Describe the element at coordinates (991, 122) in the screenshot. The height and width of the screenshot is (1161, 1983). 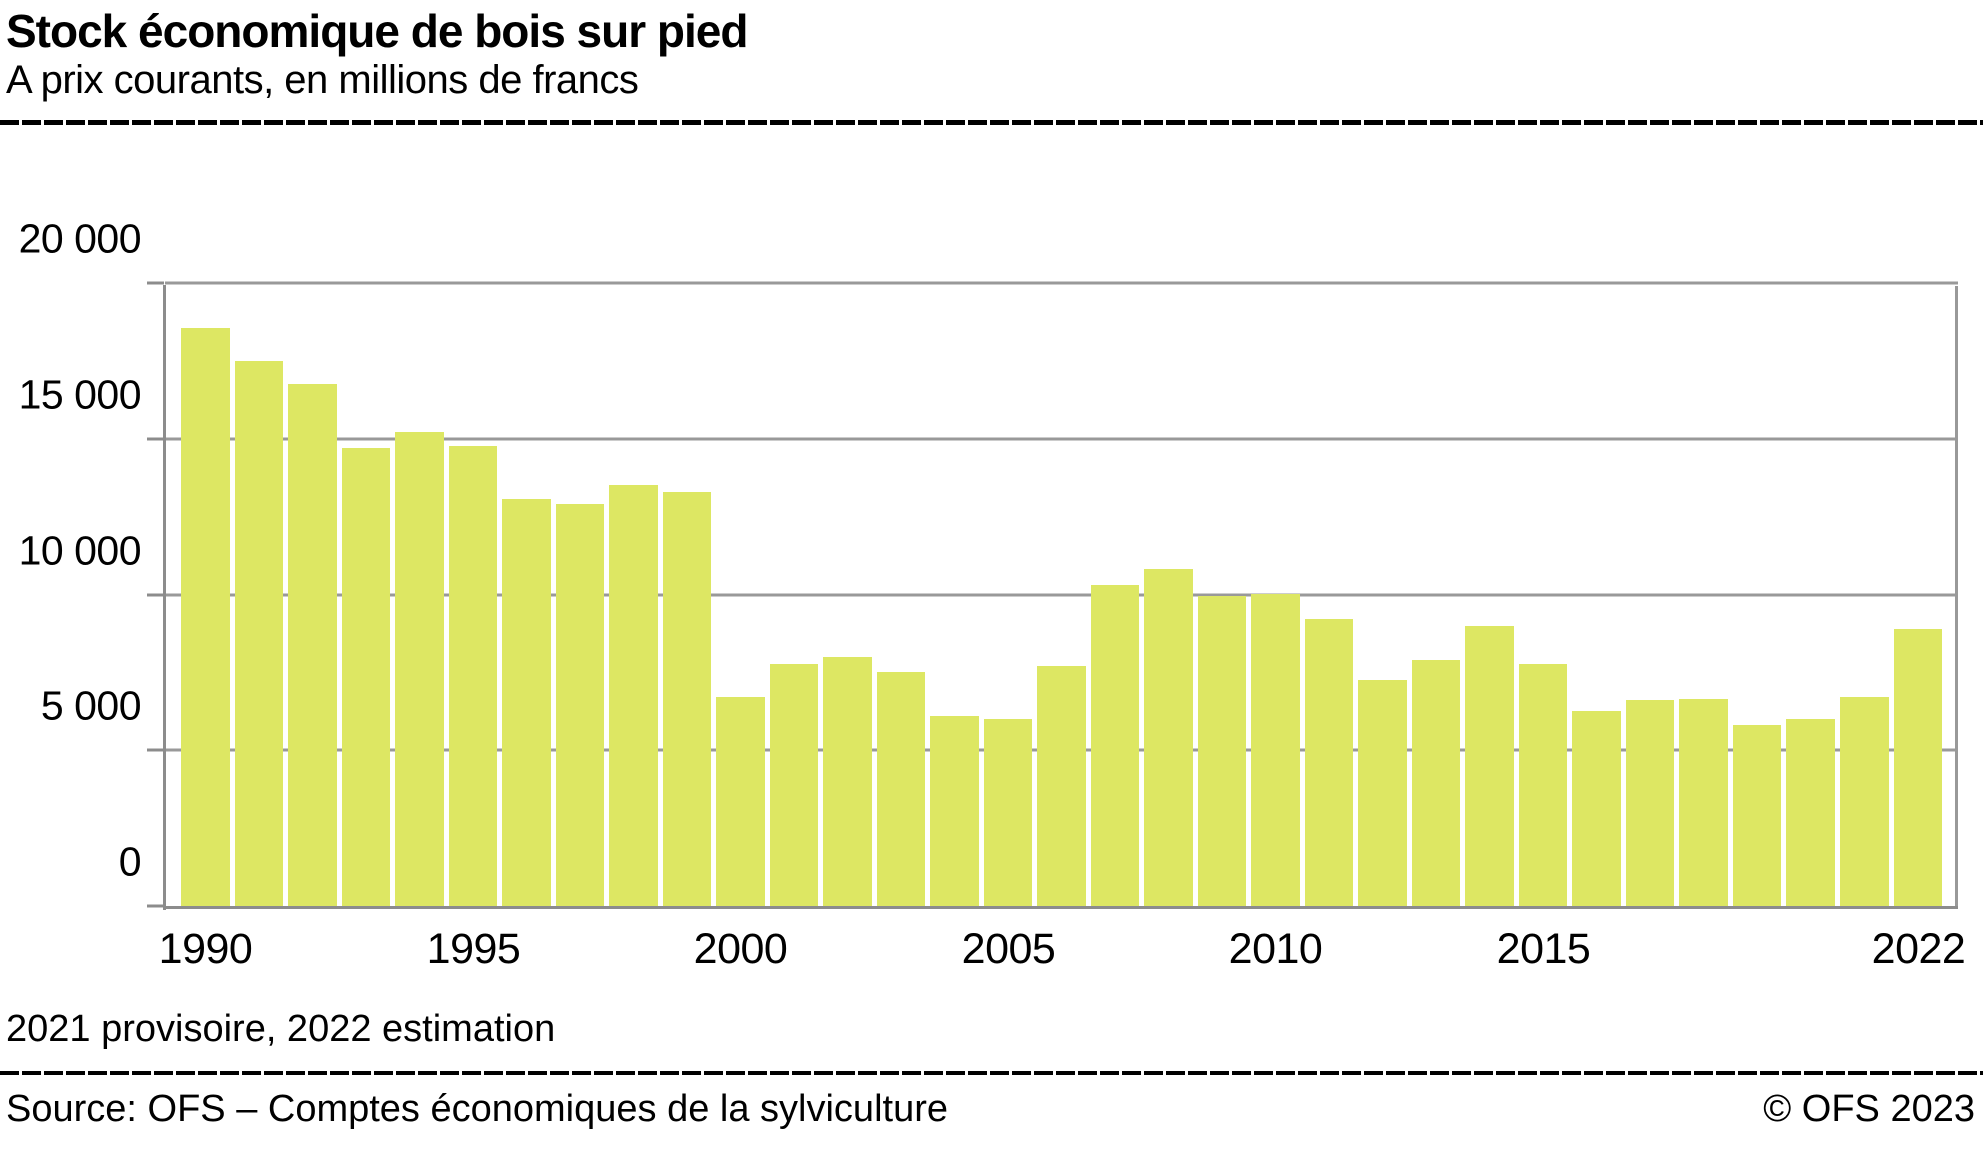
I see `top-separator-line` at that location.